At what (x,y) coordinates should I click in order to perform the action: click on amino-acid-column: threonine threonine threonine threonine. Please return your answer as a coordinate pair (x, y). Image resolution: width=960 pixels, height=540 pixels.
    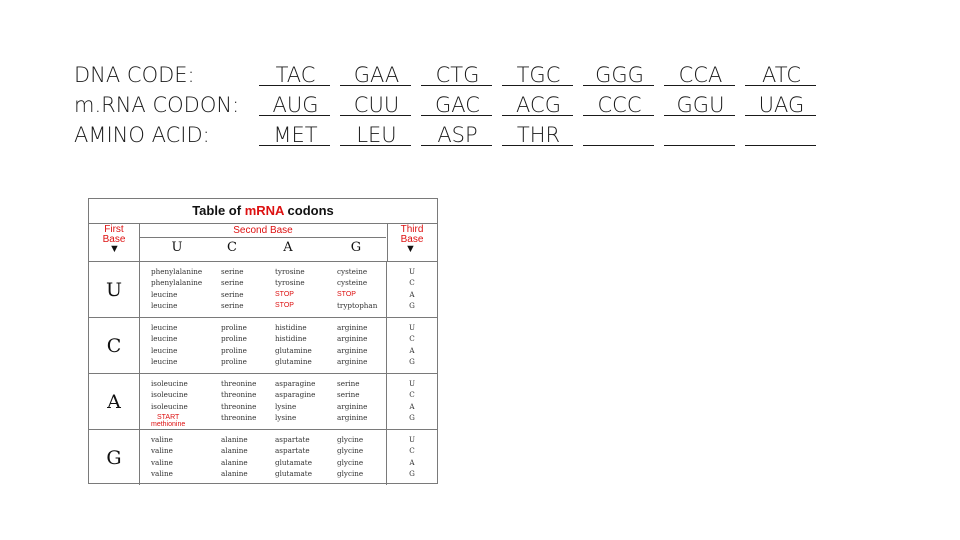
    Looking at the image, I should click on (238, 400).